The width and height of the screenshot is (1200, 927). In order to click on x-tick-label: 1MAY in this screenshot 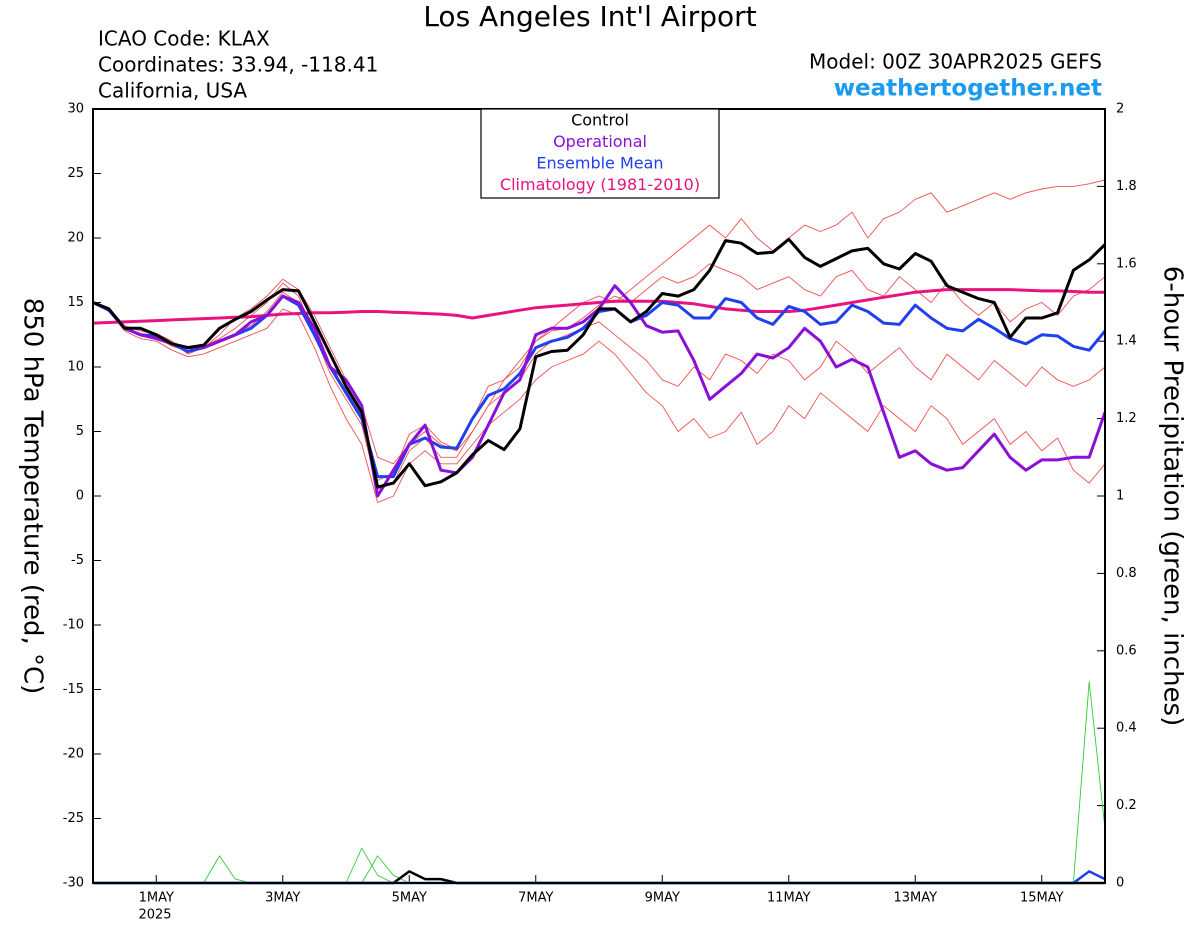, I will do `click(156, 898)`.